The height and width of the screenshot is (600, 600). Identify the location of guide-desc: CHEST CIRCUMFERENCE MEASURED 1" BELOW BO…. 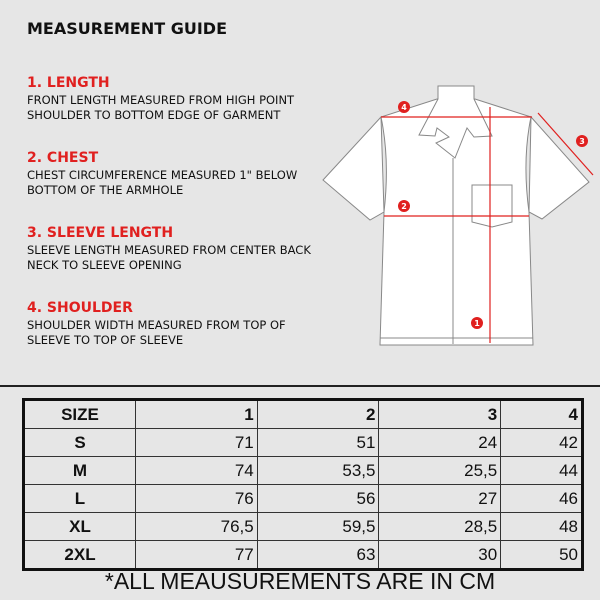
(162, 182).